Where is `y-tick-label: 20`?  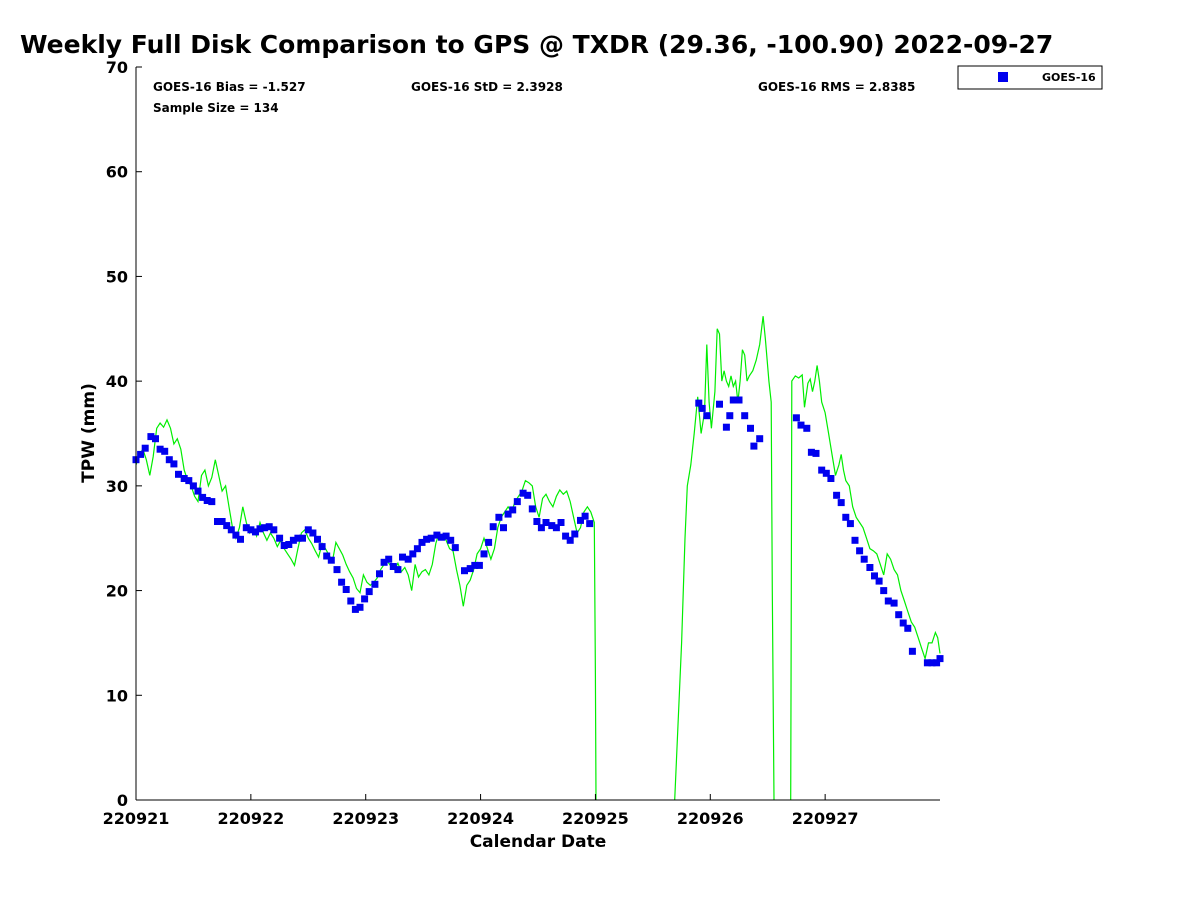 y-tick-label: 20 is located at coordinates (117, 591).